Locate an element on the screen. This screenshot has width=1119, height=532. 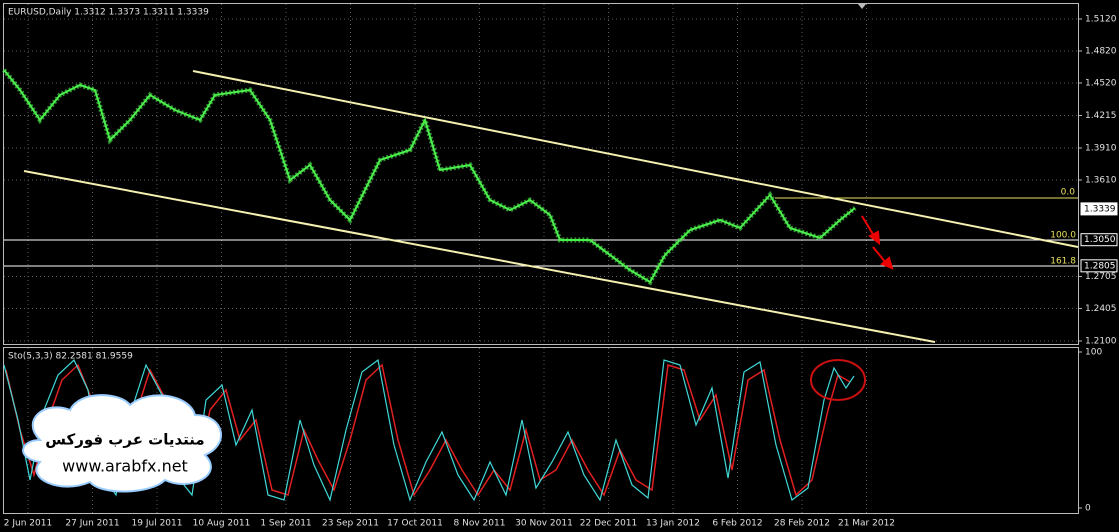
price-label: 1.4520 is located at coordinates (1101, 83).